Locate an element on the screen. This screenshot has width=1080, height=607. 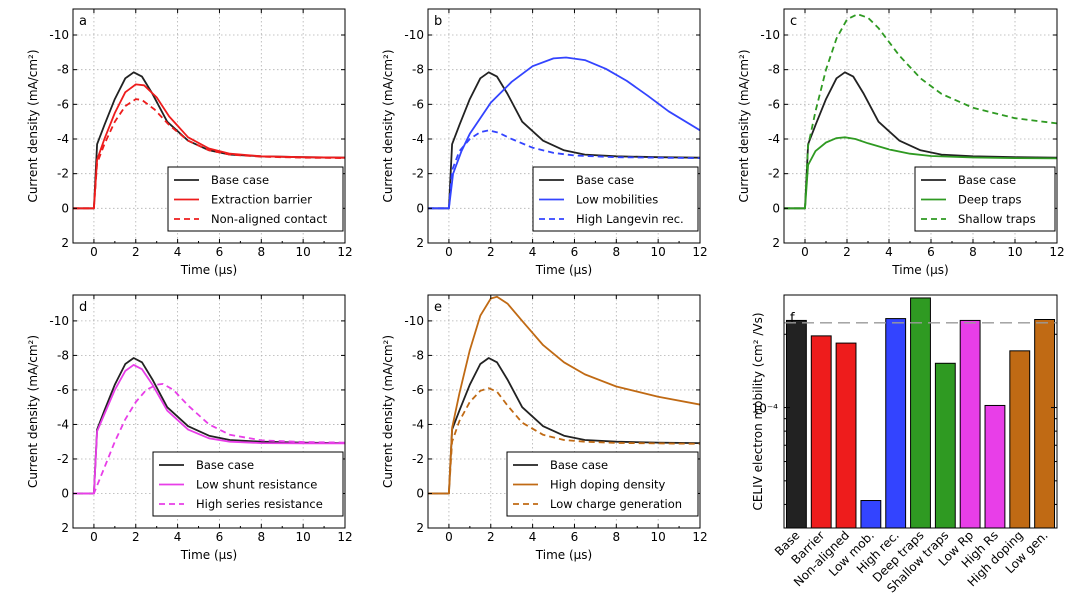
legend-label: Non-aligned contact is located at coordinates (269, 219).